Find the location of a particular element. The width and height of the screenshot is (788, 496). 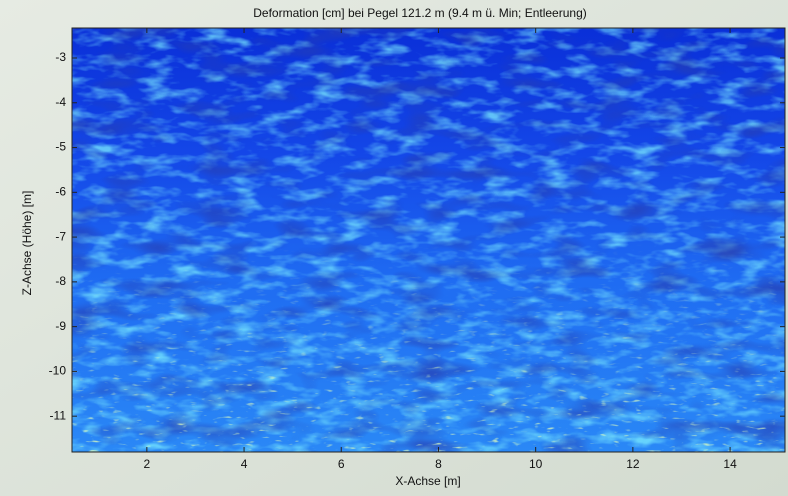

y-tick-label: -5 is located at coordinates (60, 147).